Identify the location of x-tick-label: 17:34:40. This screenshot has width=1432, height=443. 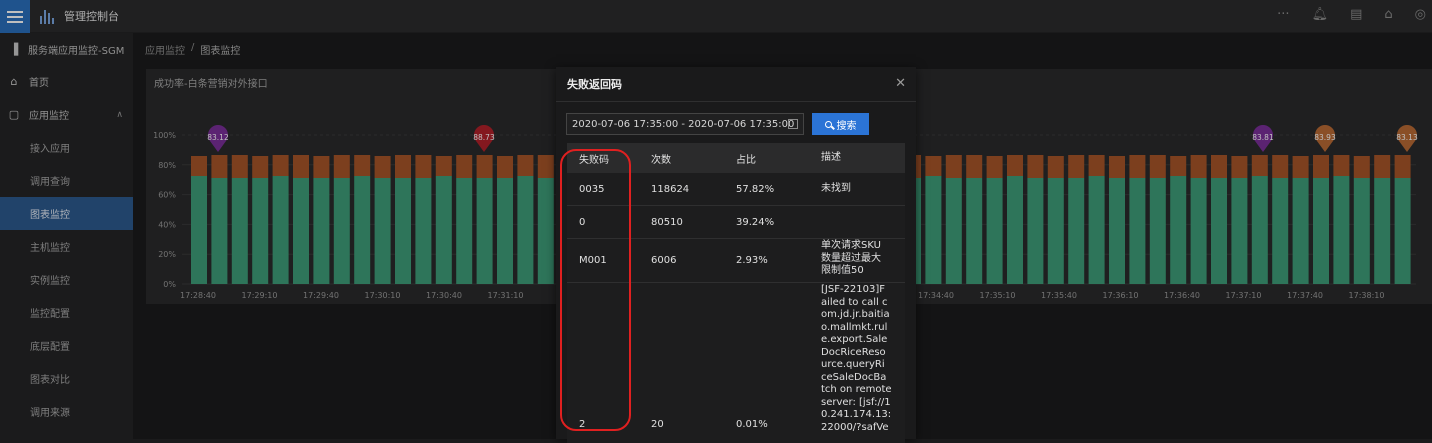
(936, 295).